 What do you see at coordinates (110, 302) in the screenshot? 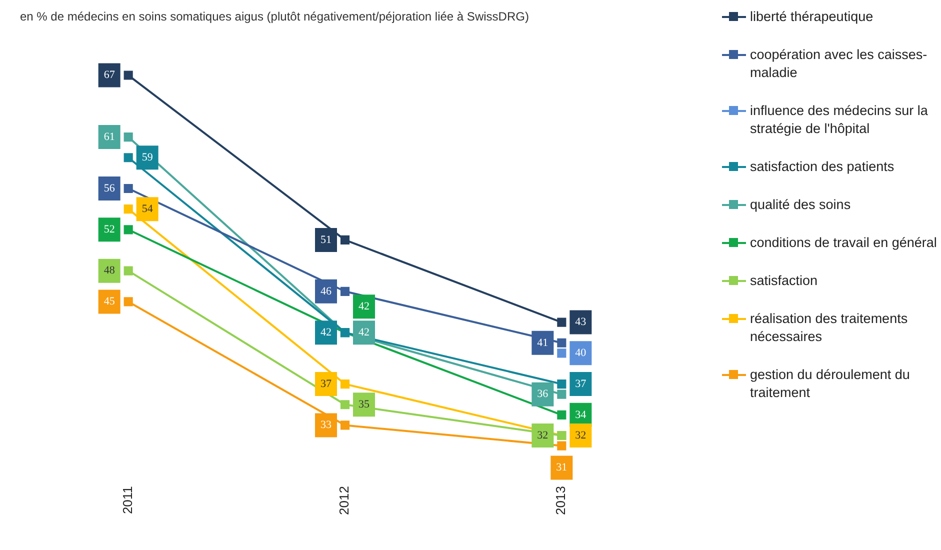
I see `data-label: 45` at bounding box center [110, 302].